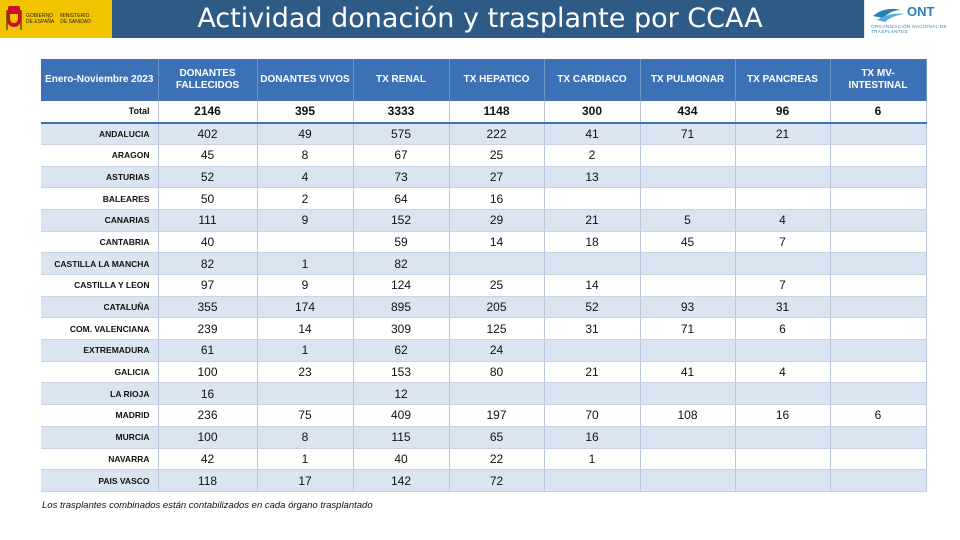  Describe the element at coordinates (484, 372) in the screenshot. I see `table-row: GALICIA 100 23 153 80 21 41 4` at that location.